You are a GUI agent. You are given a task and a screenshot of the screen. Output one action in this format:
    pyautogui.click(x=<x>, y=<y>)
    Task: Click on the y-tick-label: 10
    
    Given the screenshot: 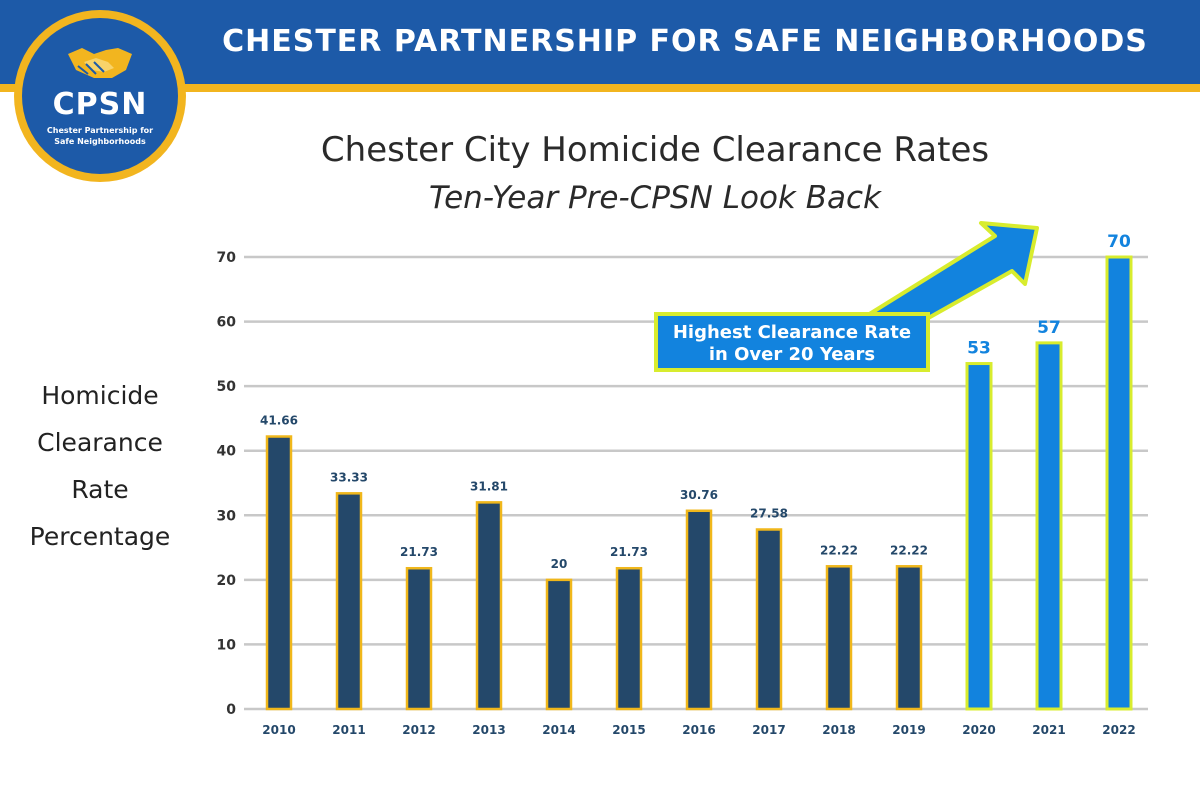 What is the action you would take?
    pyautogui.click(x=227, y=645)
    